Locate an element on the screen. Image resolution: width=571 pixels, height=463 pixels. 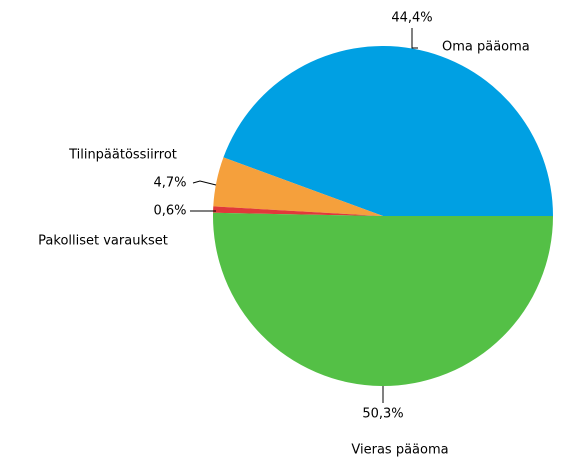
category-label: Pakolliset varaukset is located at coordinates (103, 241).